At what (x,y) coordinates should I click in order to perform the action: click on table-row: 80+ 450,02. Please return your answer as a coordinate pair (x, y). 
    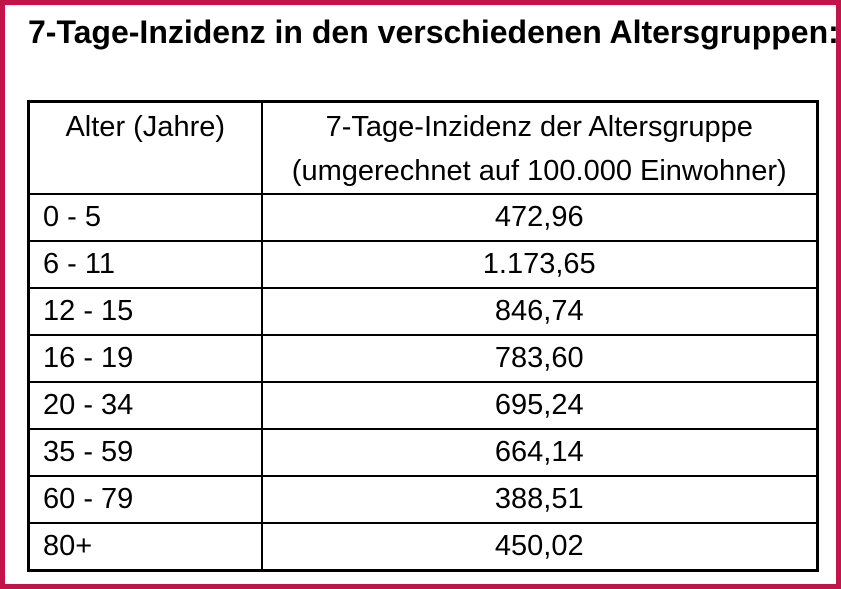
    Looking at the image, I should click on (423, 546).